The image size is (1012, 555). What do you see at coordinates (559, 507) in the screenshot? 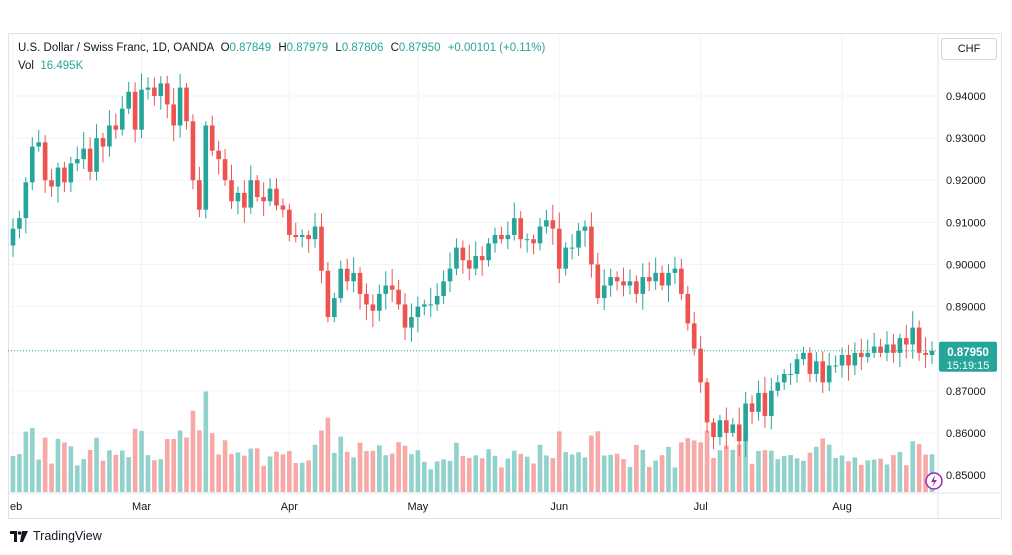
I see `x-tick-label: Jun` at bounding box center [559, 507].